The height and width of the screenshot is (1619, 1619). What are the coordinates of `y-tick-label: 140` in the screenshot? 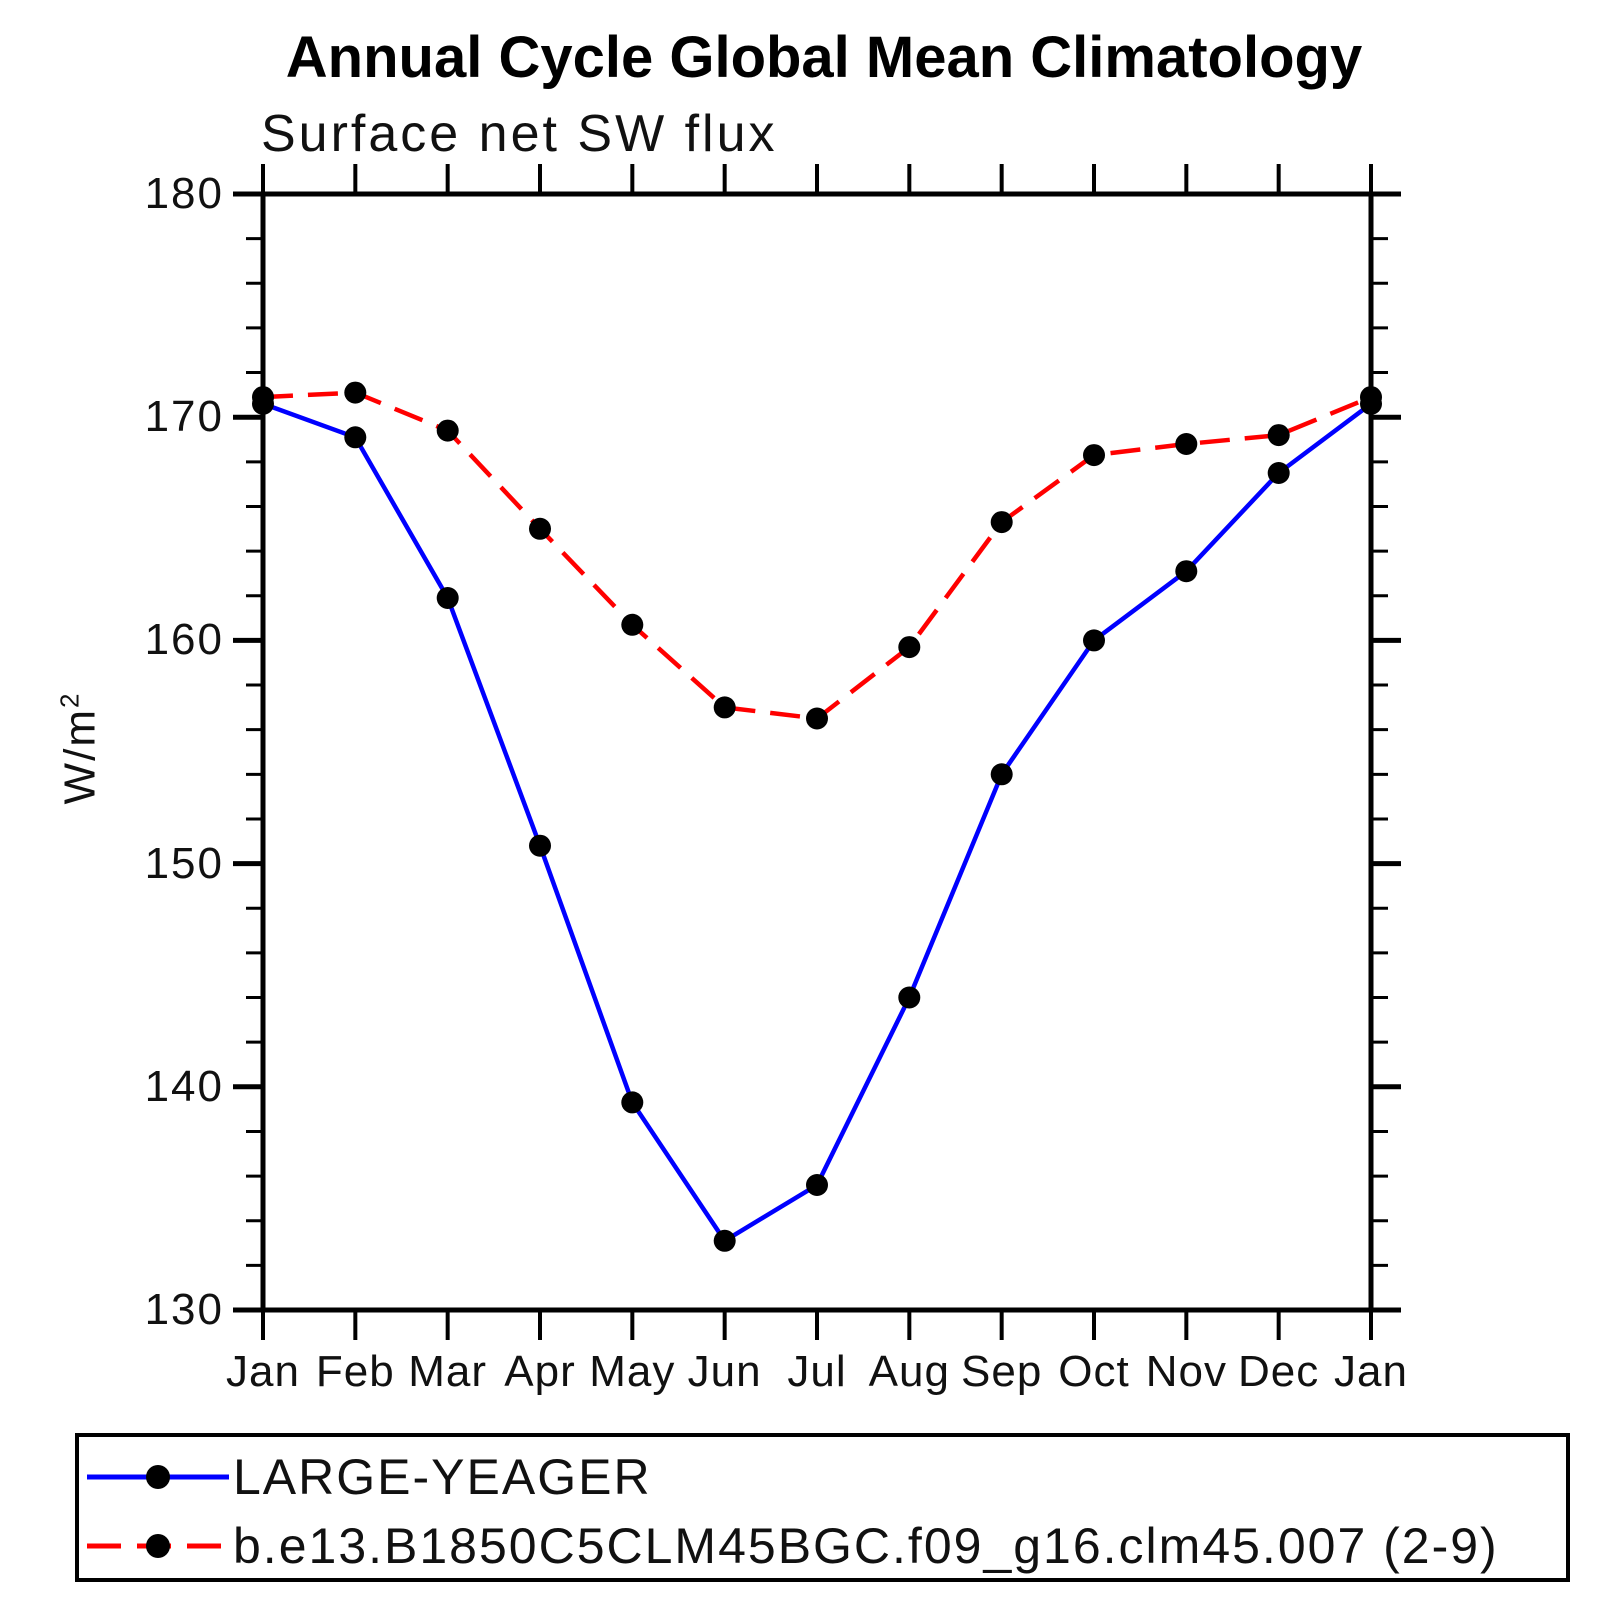 It's located at (184, 1086).